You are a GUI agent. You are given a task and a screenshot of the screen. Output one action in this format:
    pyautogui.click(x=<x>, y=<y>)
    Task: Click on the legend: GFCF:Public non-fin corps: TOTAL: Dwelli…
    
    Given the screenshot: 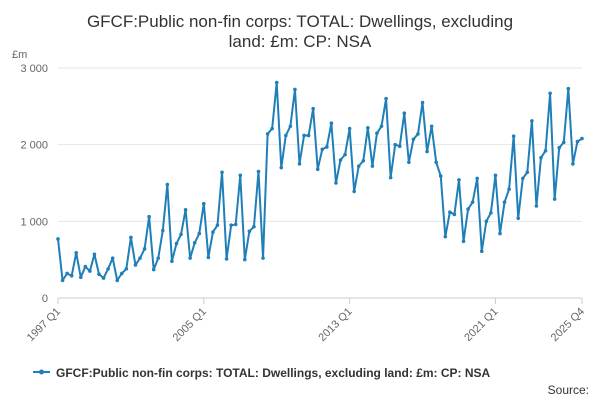 What is the action you would take?
    pyautogui.click(x=262, y=373)
    